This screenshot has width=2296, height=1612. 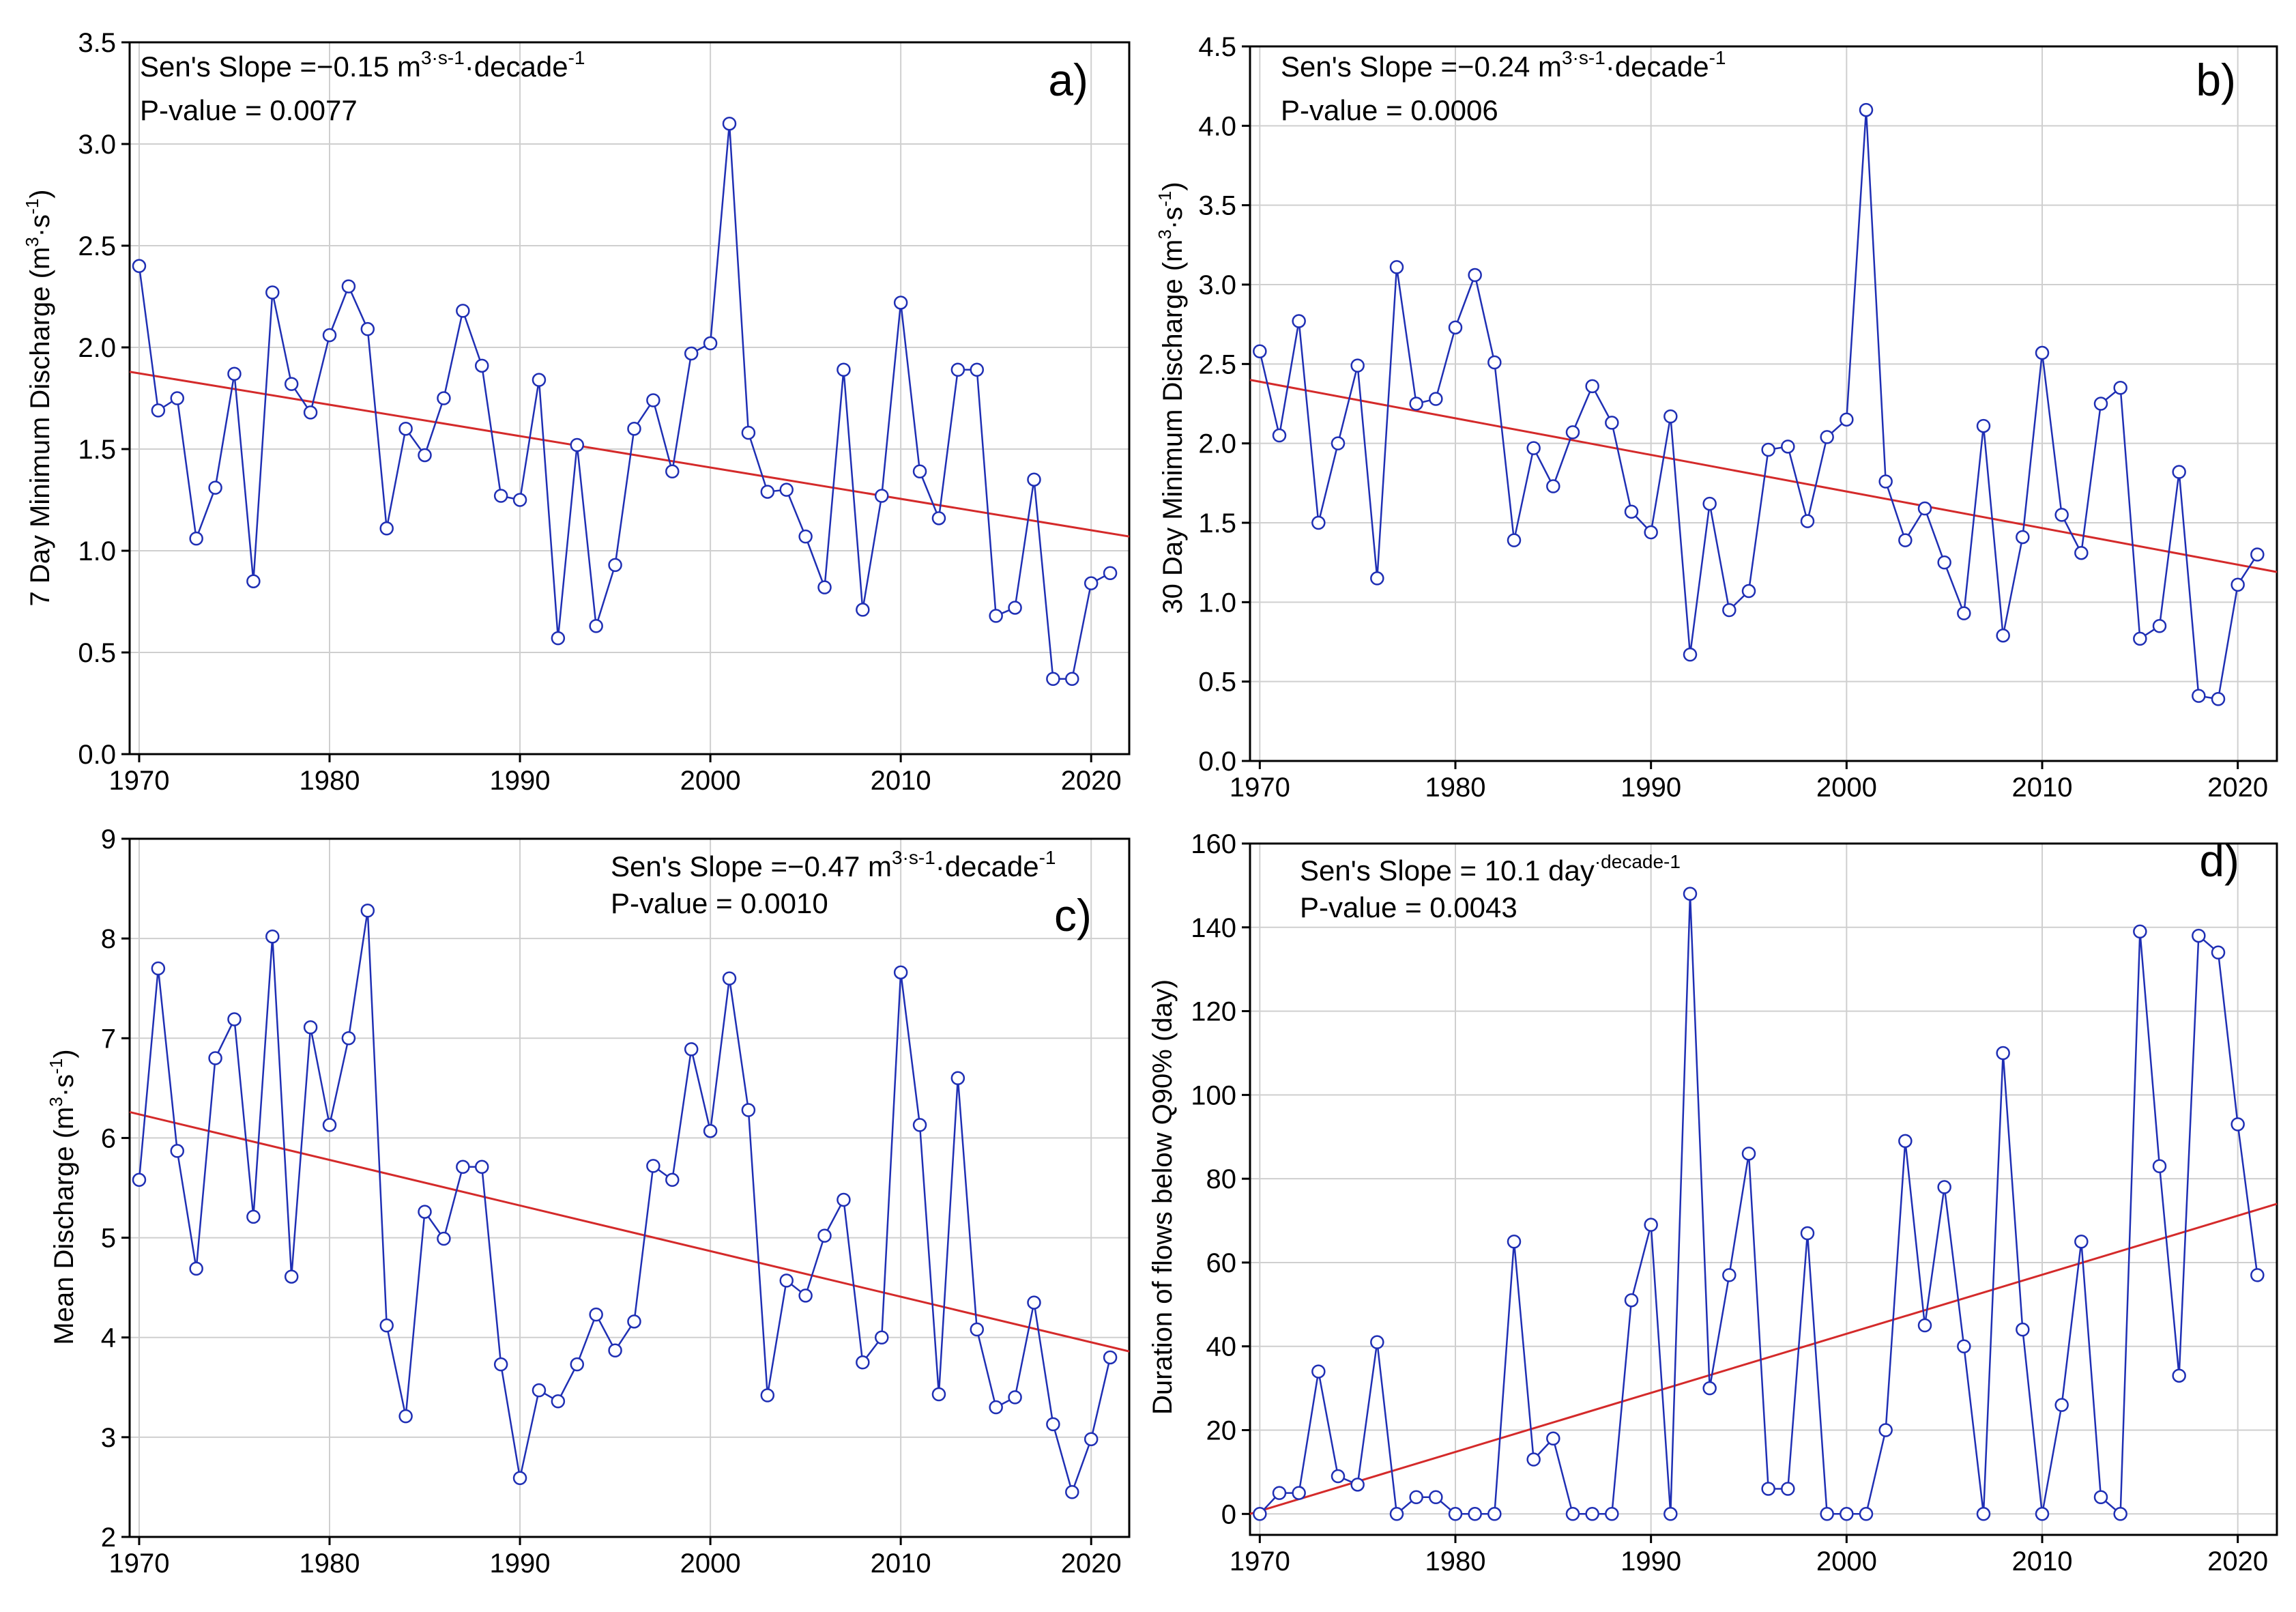 I want to click on p-value-annotation: P-value = 0.0006, so click(x=1389, y=110).